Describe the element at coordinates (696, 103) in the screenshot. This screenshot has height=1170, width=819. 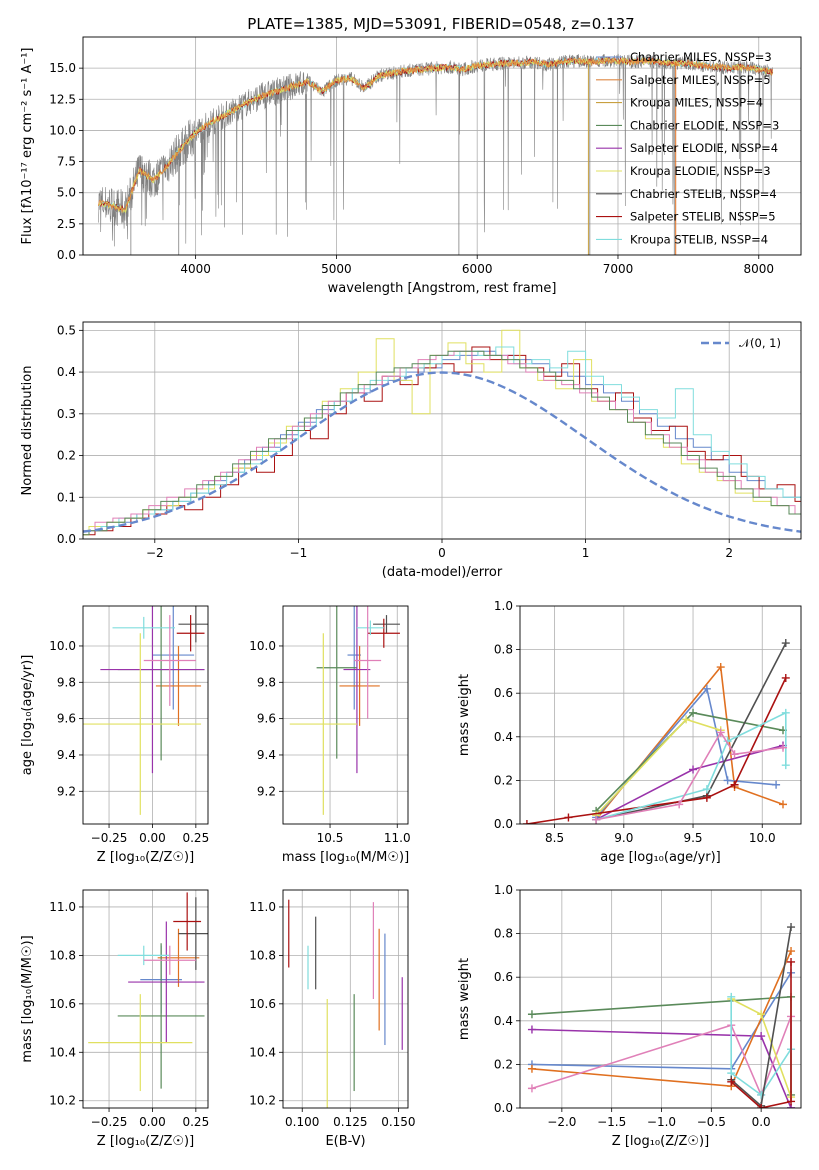
I see `legend-label: Kroupa MILES, NSSP=4` at that location.